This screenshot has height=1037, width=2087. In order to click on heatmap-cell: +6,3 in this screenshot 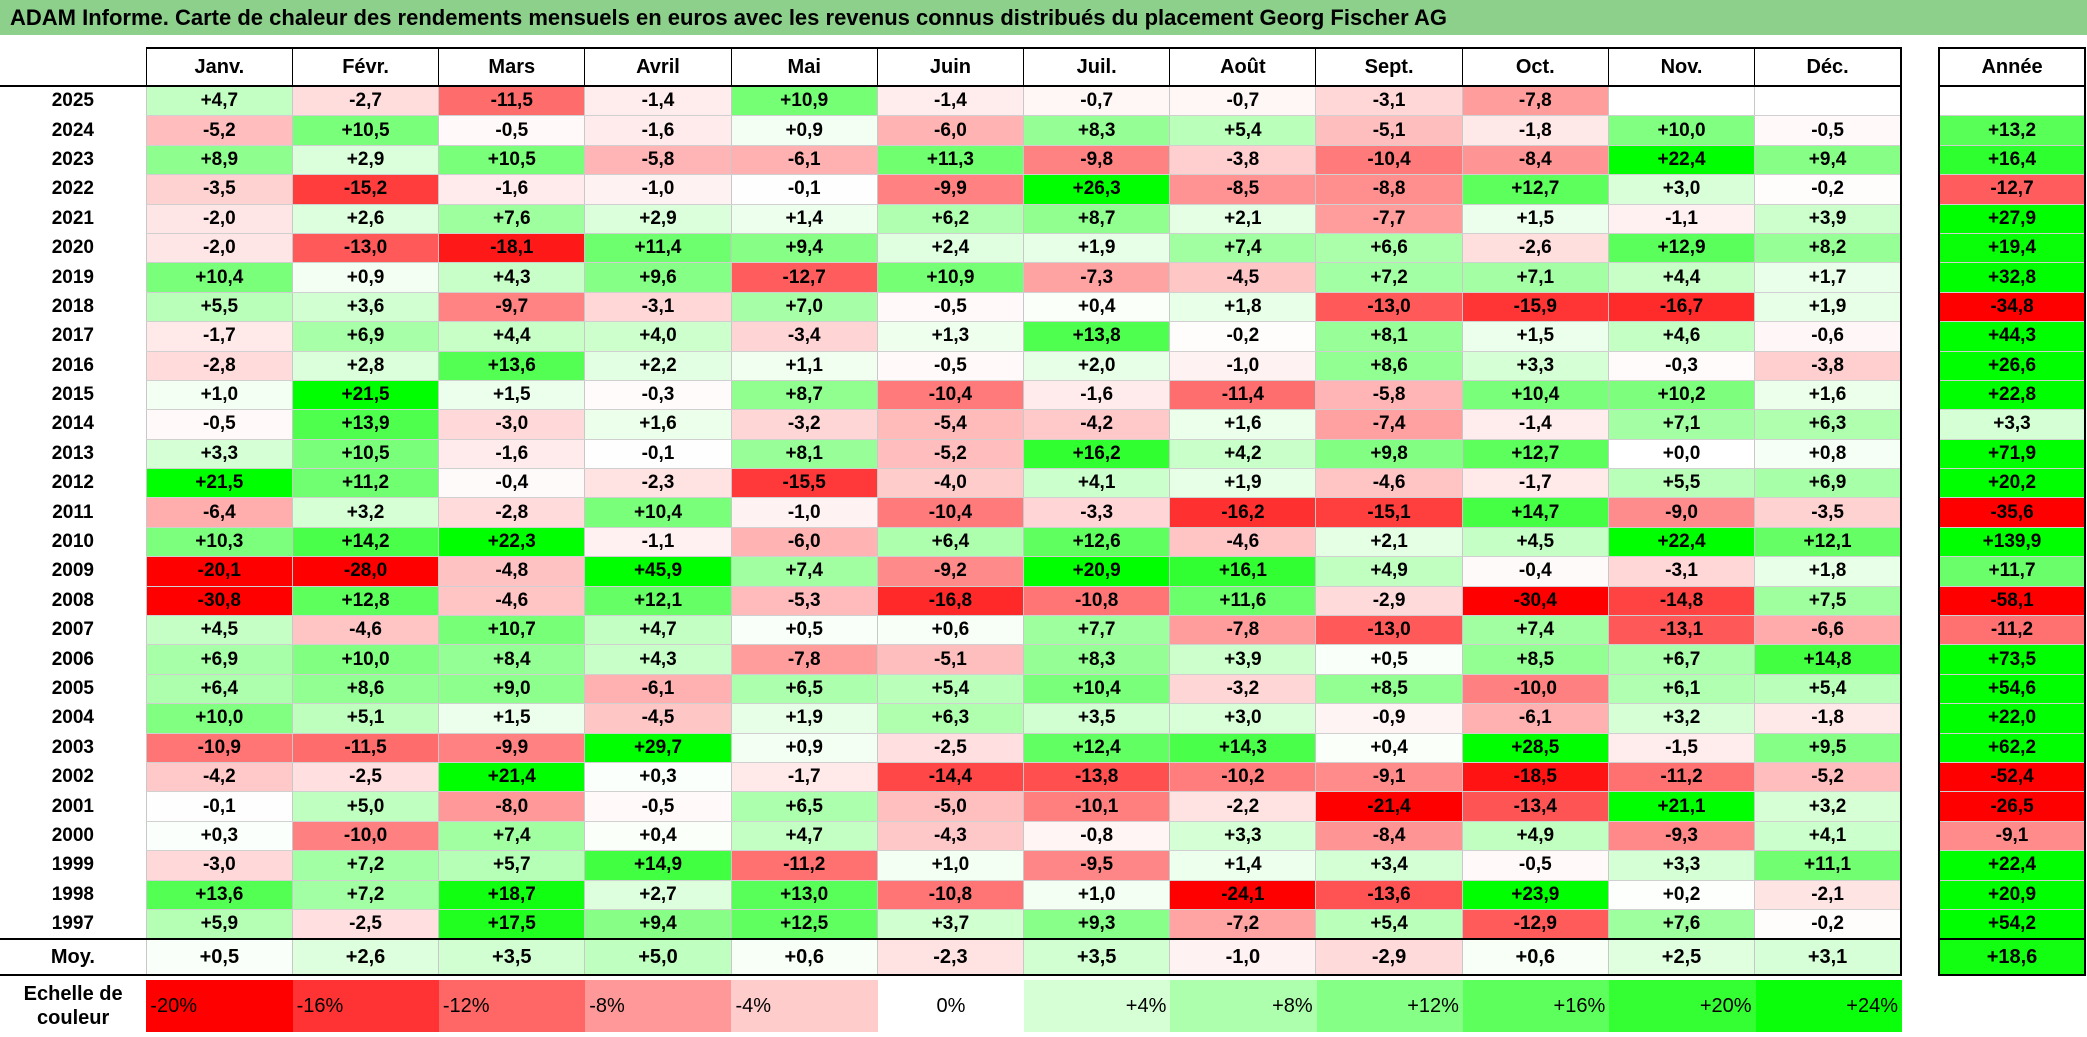, I will do `click(950, 718)`.